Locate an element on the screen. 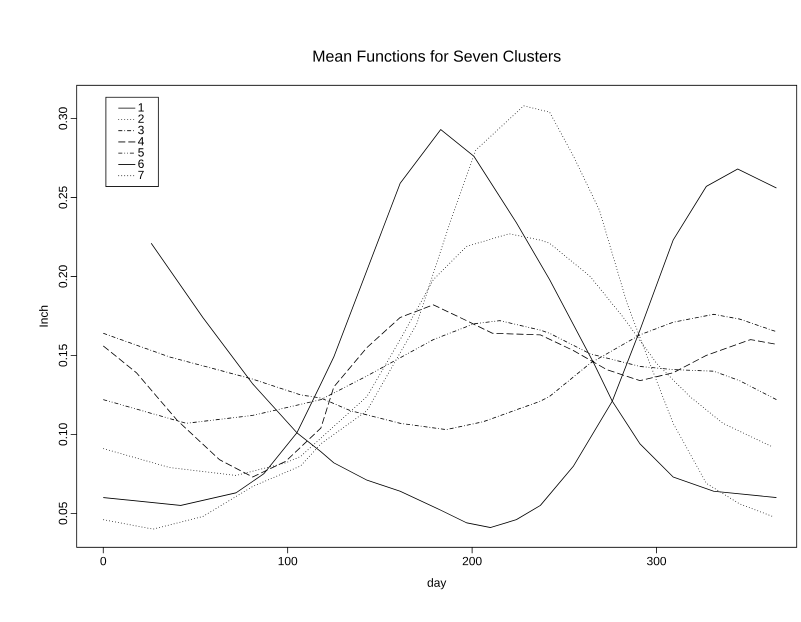 This screenshot has width=801, height=622. x-tick-label: 0 is located at coordinates (103, 561).